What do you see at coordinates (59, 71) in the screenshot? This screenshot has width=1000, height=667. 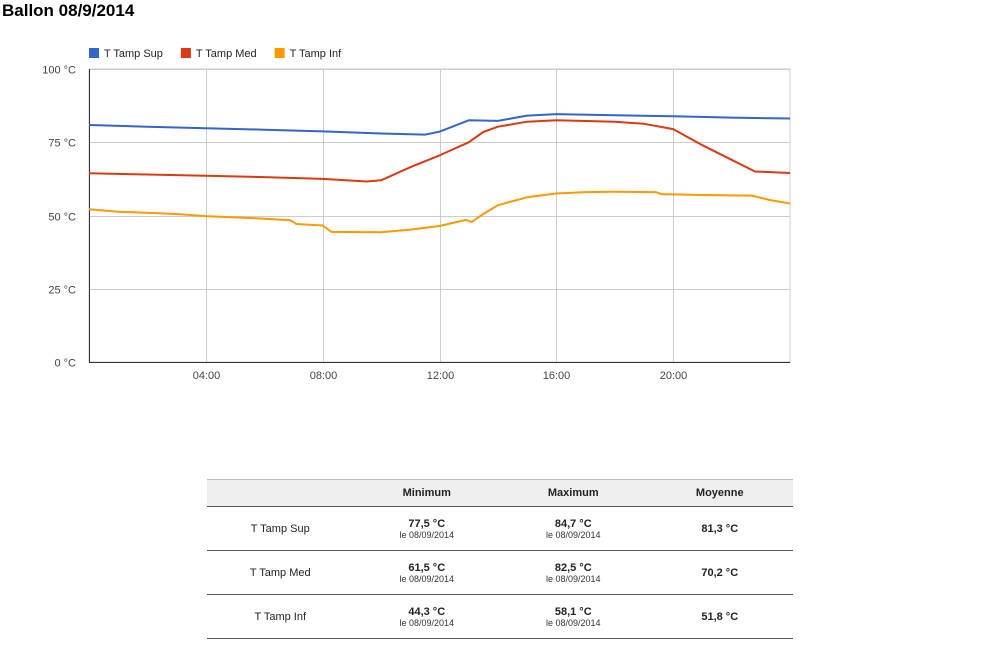 I see `y-tick-label: 100 °C` at bounding box center [59, 71].